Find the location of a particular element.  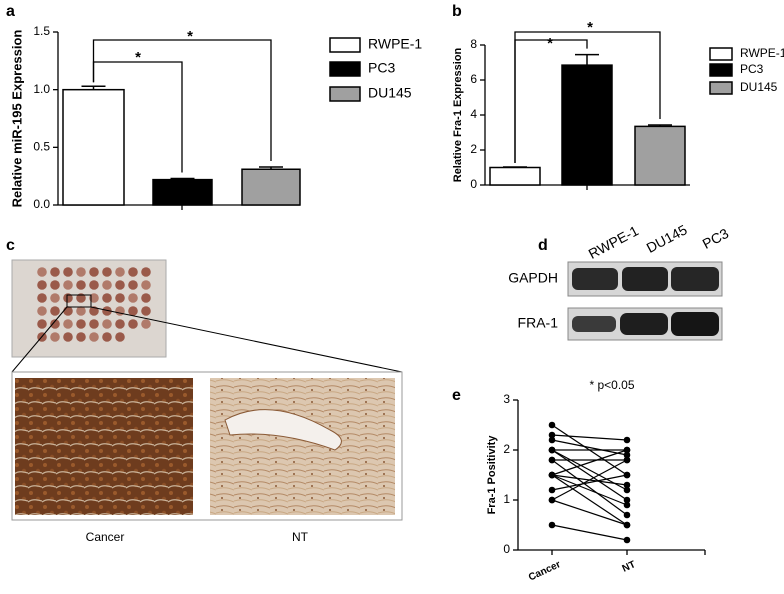

panel-label: a is located at coordinates (10, 11).